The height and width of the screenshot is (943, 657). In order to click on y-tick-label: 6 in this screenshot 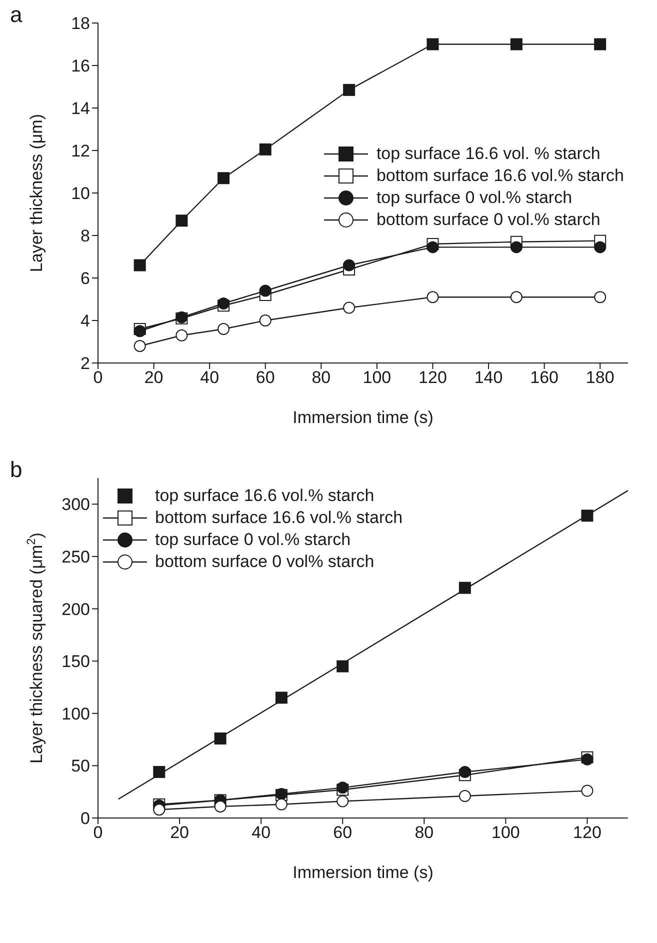, I will do `click(85, 278)`.